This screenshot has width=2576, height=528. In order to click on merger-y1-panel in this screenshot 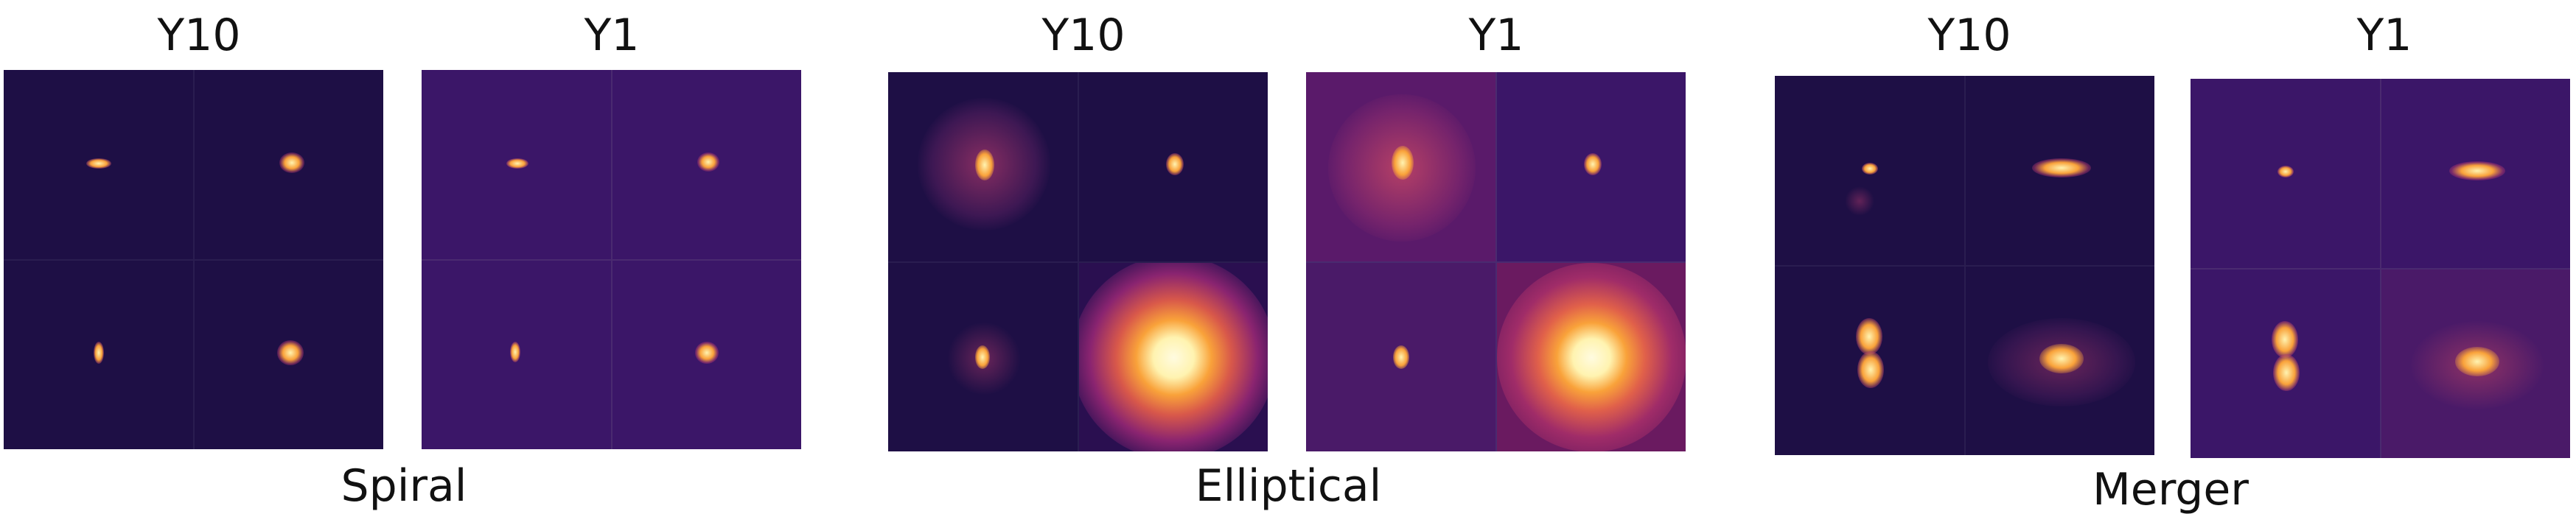, I will do `click(2380, 268)`.